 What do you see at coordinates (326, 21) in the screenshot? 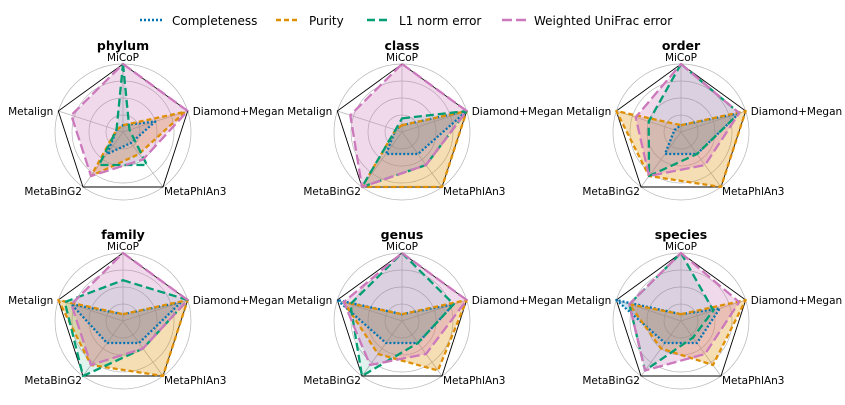
I see `legend-label-purity: Purity` at bounding box center [326, 21].